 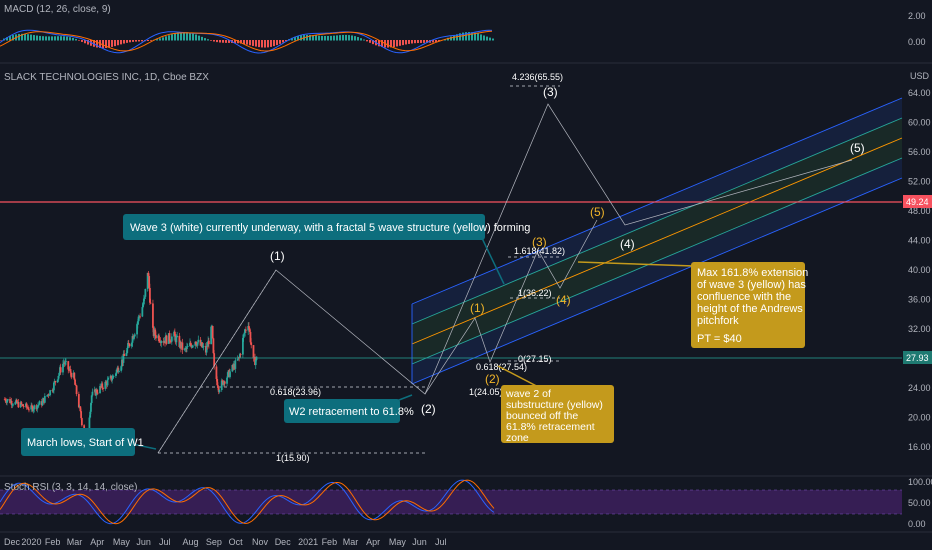 What do you see at coordinates (463, 29) in the screenshot?
I see `macd-pane: MACD (12, 26, close, 9) 2.00 0.00` at bounding box center [463, 29].